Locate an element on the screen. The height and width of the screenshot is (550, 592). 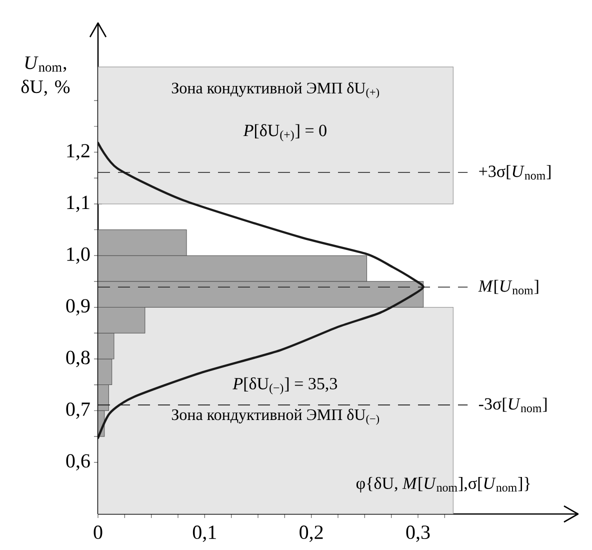
y-tick-label: 1,1 is located at coordinates (78, 204).